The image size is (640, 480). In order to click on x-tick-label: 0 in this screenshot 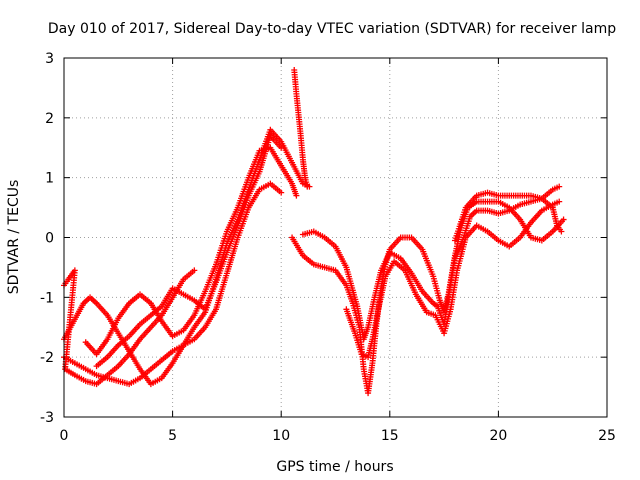, I will do `click(64, 436)`.